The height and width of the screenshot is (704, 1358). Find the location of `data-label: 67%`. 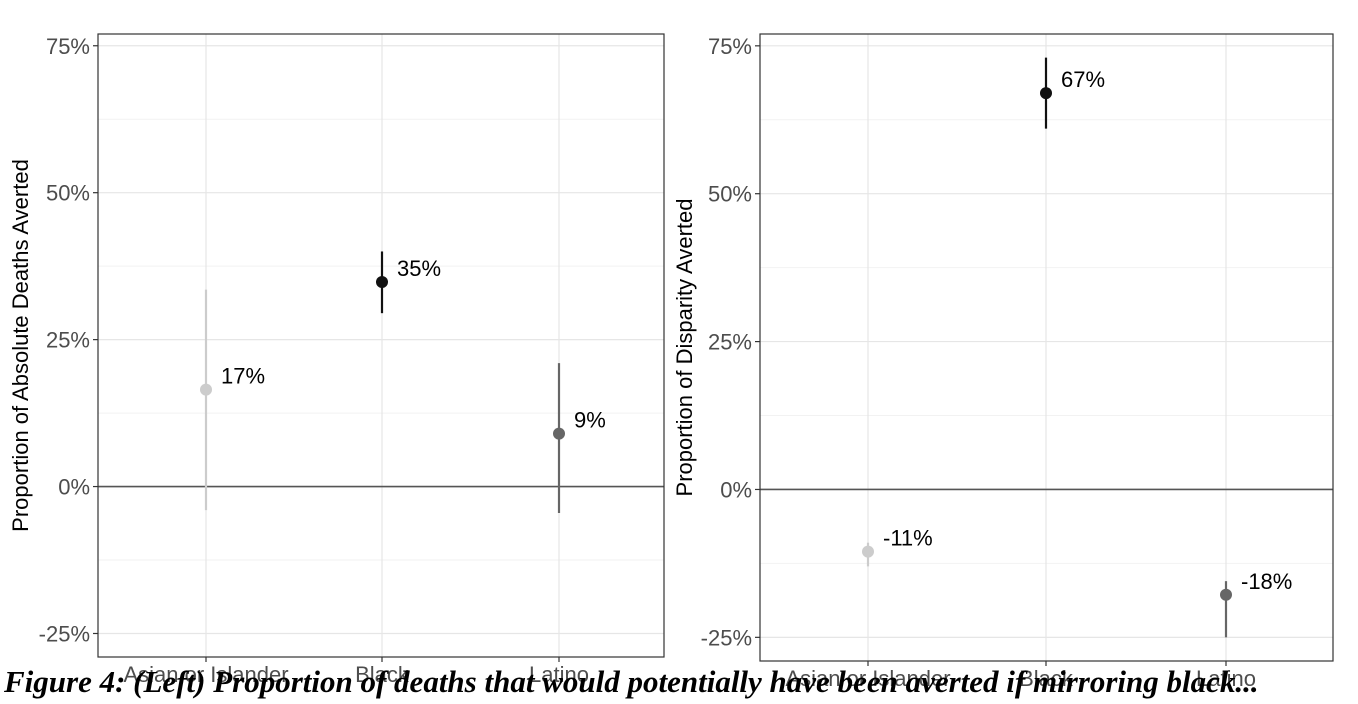

data-label: 67% is located at coordinates (1083, 79).